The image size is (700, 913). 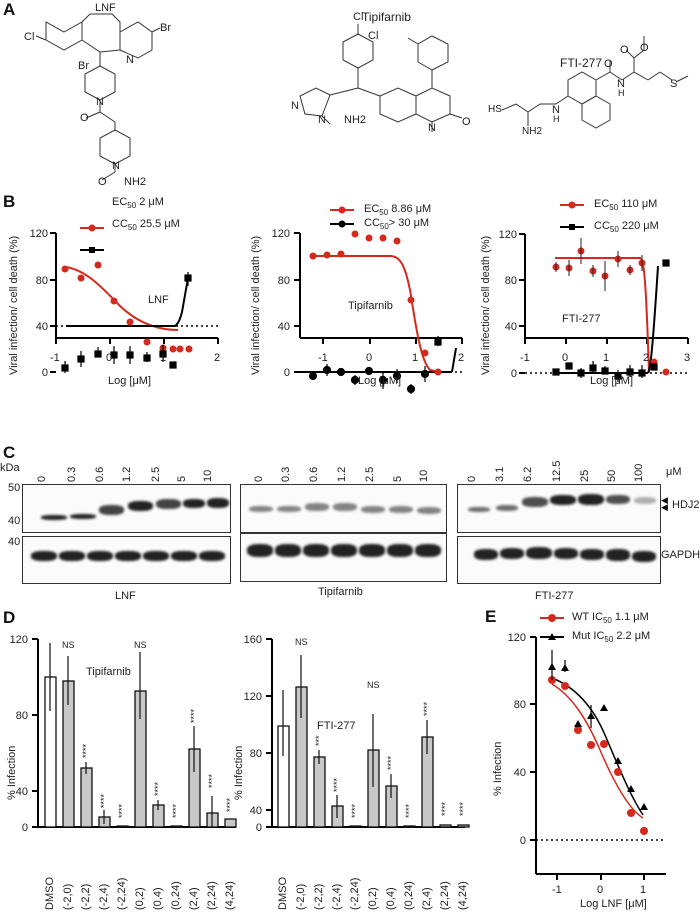 I want to click on tipifarnib-imidazole, so click(x=315, y=102).